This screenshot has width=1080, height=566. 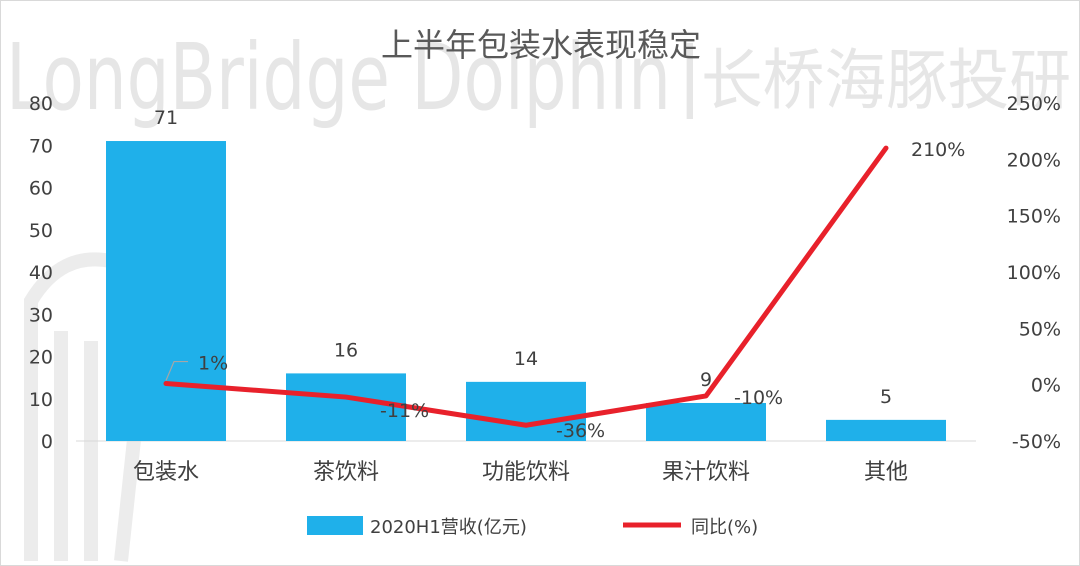 I want to click on legend: 2020H1营收(亿元) 同比(%), so click(x=532, y=527).